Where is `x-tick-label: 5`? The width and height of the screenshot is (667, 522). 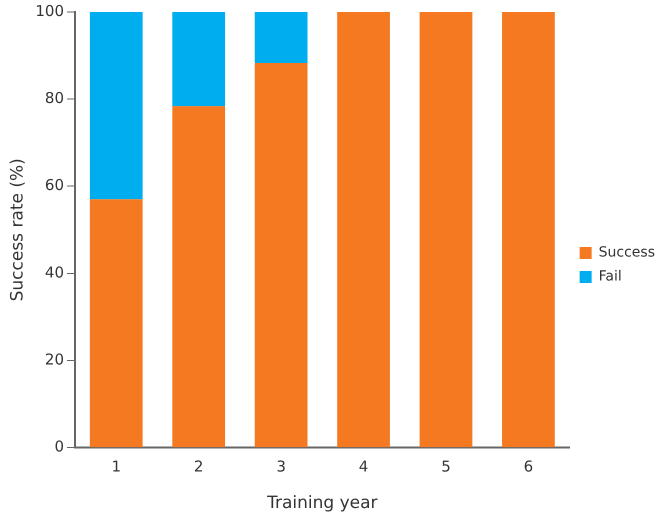 x-tick-label: 5 is located at coordinates (446, 466).